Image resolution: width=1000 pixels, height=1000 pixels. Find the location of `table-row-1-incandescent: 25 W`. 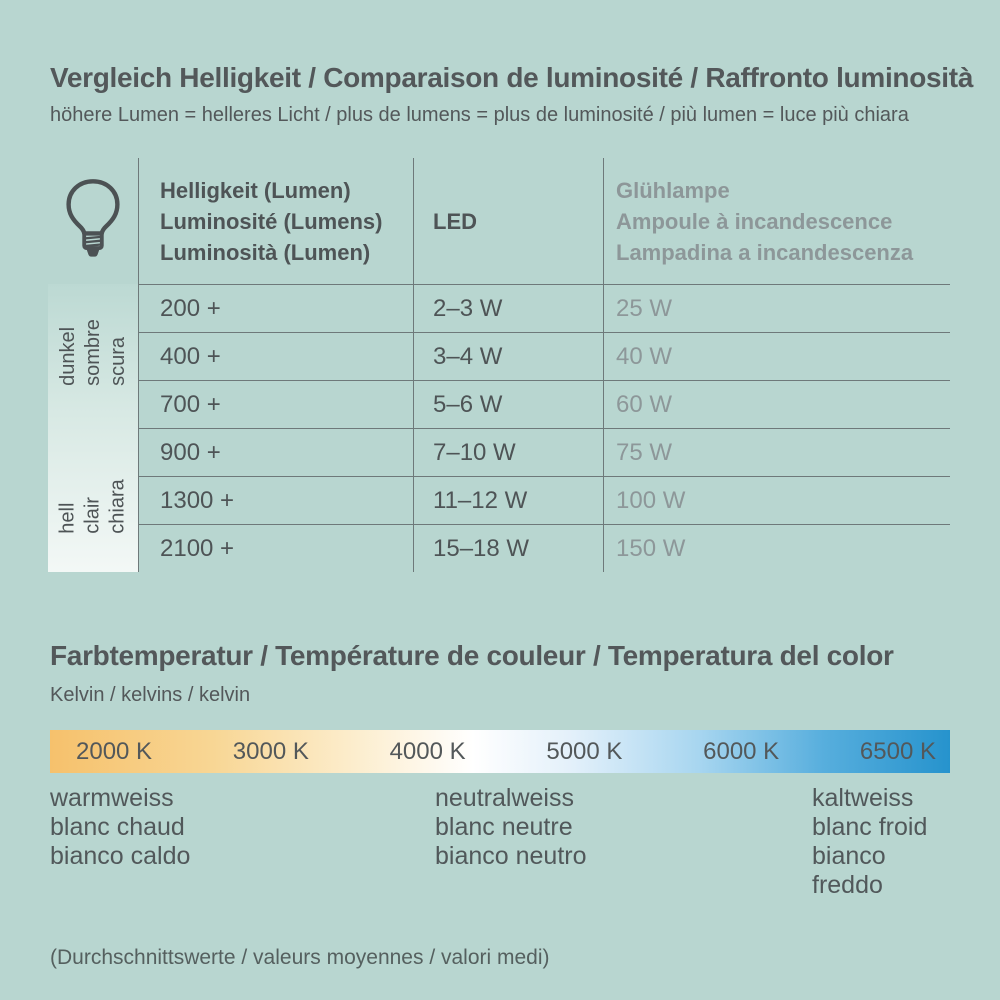

table-row-1-incandescent: 25 W is located at coordinates (776, 308).